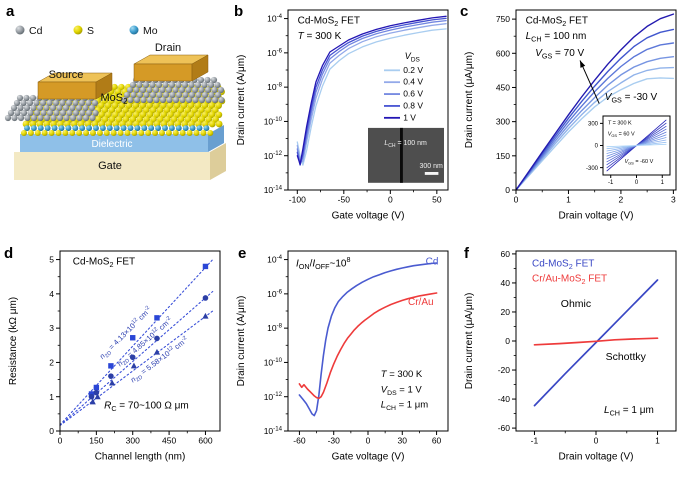  What do you see at coordinates (559, 54) in the screenshot?
I see `svg-text: VGS = 70 V` at bounding box center [559, 54].